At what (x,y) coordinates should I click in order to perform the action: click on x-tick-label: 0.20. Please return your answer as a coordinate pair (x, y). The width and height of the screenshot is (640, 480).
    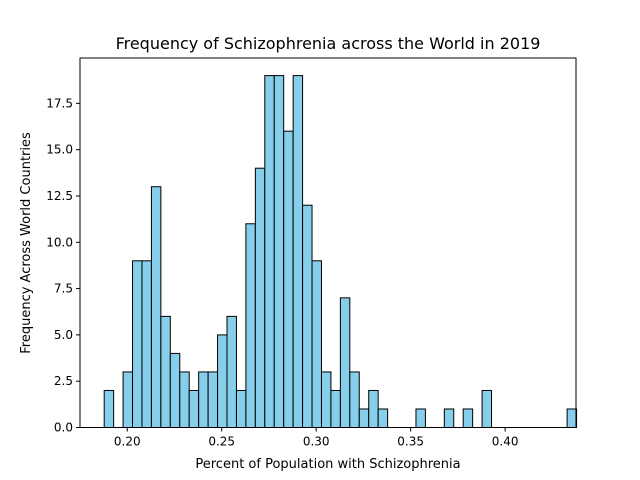
    Looking at the image, I should click on (127, 442).